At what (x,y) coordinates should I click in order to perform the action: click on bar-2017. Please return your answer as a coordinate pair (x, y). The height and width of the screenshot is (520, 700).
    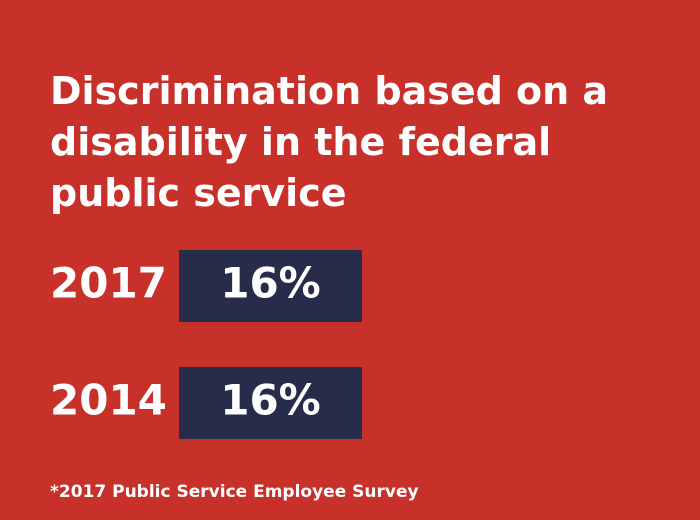
    Looking at the image, I should click on (270, 286).